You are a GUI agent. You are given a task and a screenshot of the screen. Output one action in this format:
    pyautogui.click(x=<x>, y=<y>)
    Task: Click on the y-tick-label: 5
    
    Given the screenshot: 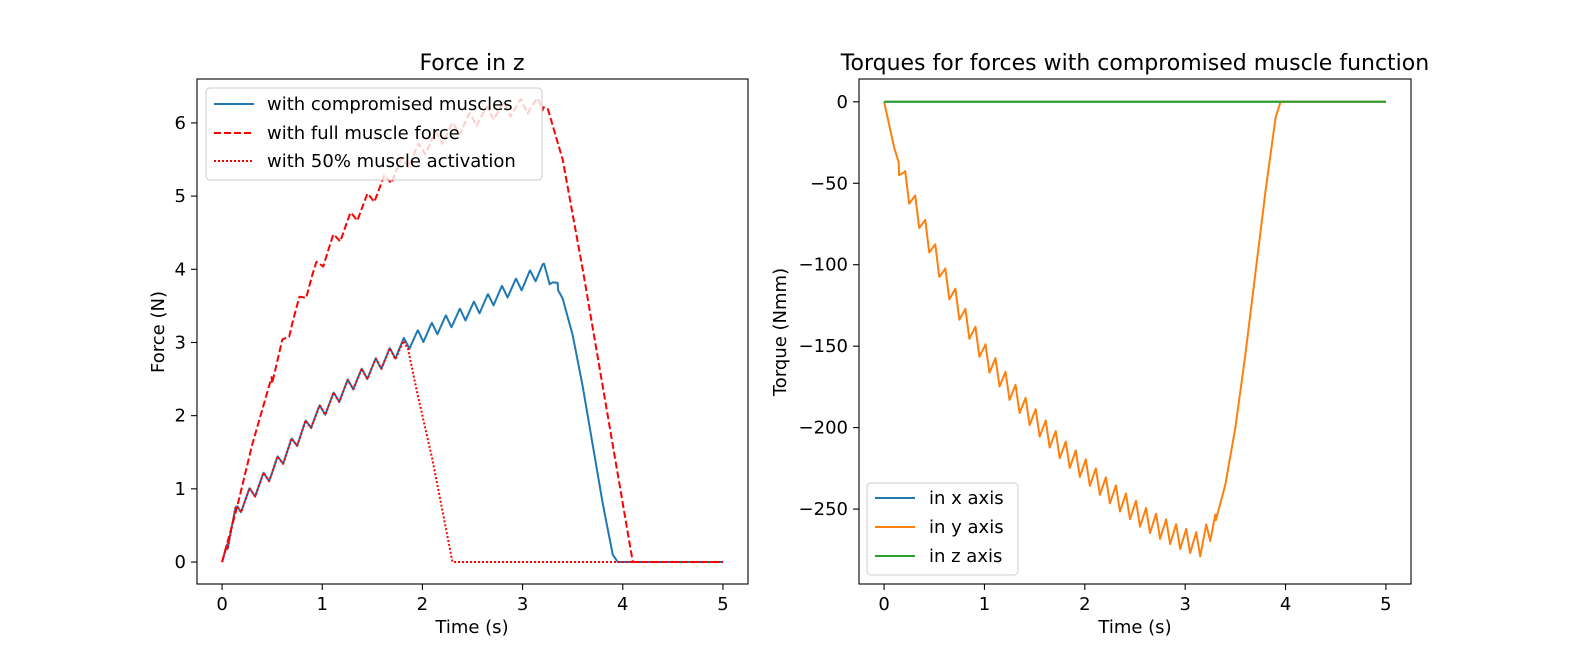 What is the action you would take?
    pyautogui.click(x=180, y=196)
    